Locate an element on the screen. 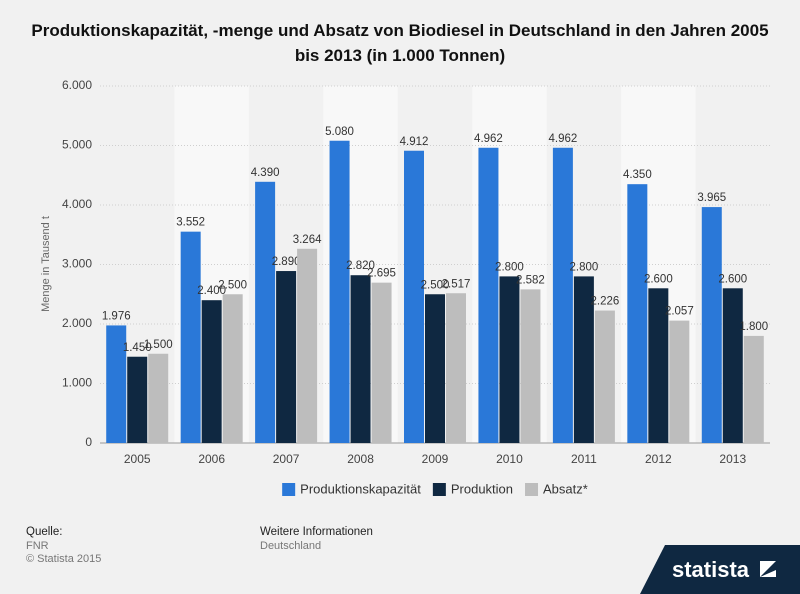  y-tick-label: 3.000 is located at coordinates (77, 264).